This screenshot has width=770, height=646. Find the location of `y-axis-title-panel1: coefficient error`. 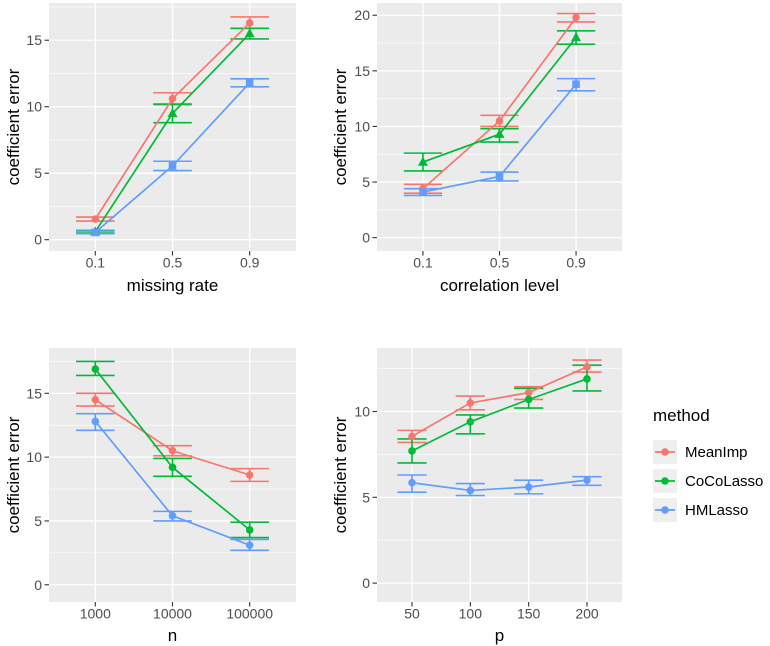

y-axis-title-panel1: coefficient error is located at coordinates (13, 127).